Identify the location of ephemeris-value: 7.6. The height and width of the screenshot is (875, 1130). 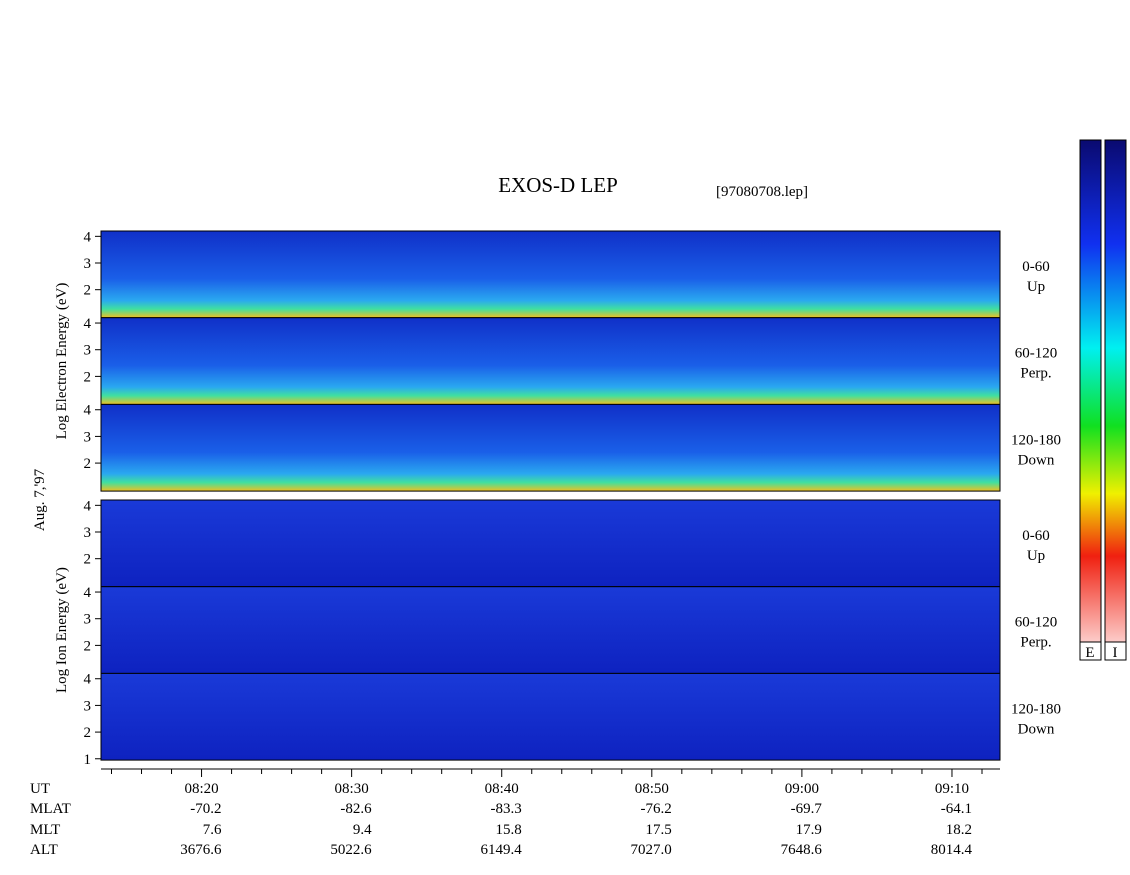
(212, 830).